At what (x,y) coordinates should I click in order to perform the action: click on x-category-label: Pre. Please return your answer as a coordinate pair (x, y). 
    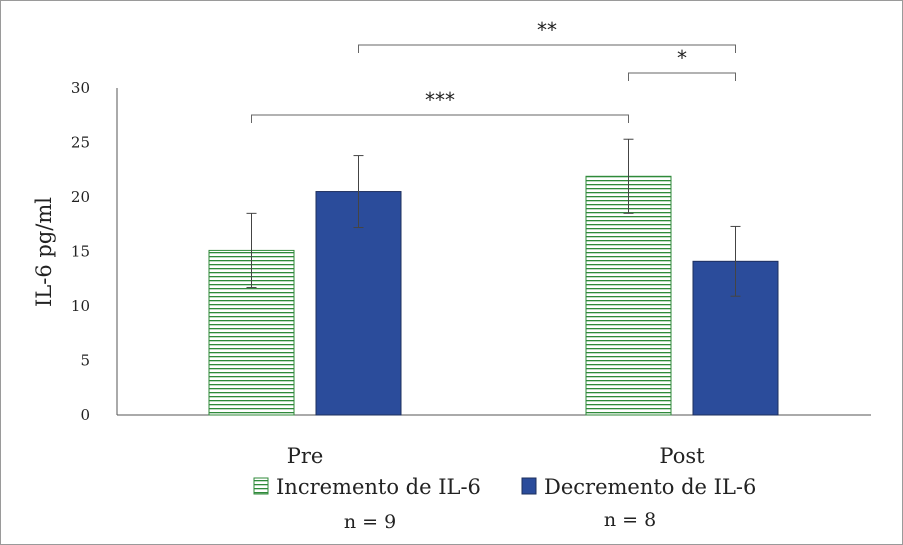
    Looking at the image, I should click on (305, 456).